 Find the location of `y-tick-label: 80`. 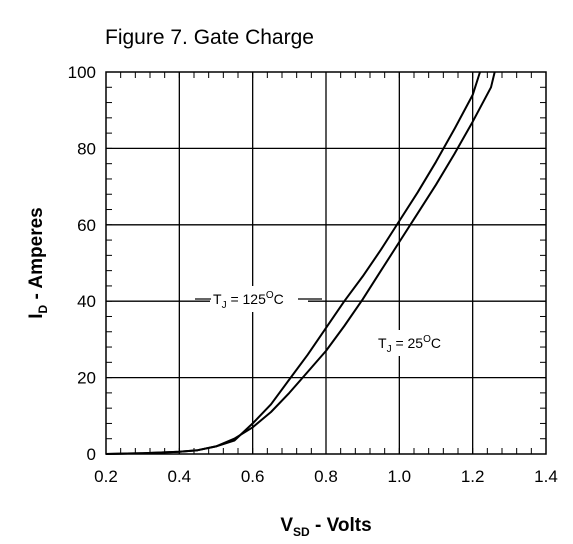

y-tick-label: 80 is located at coordinates (86, 148).